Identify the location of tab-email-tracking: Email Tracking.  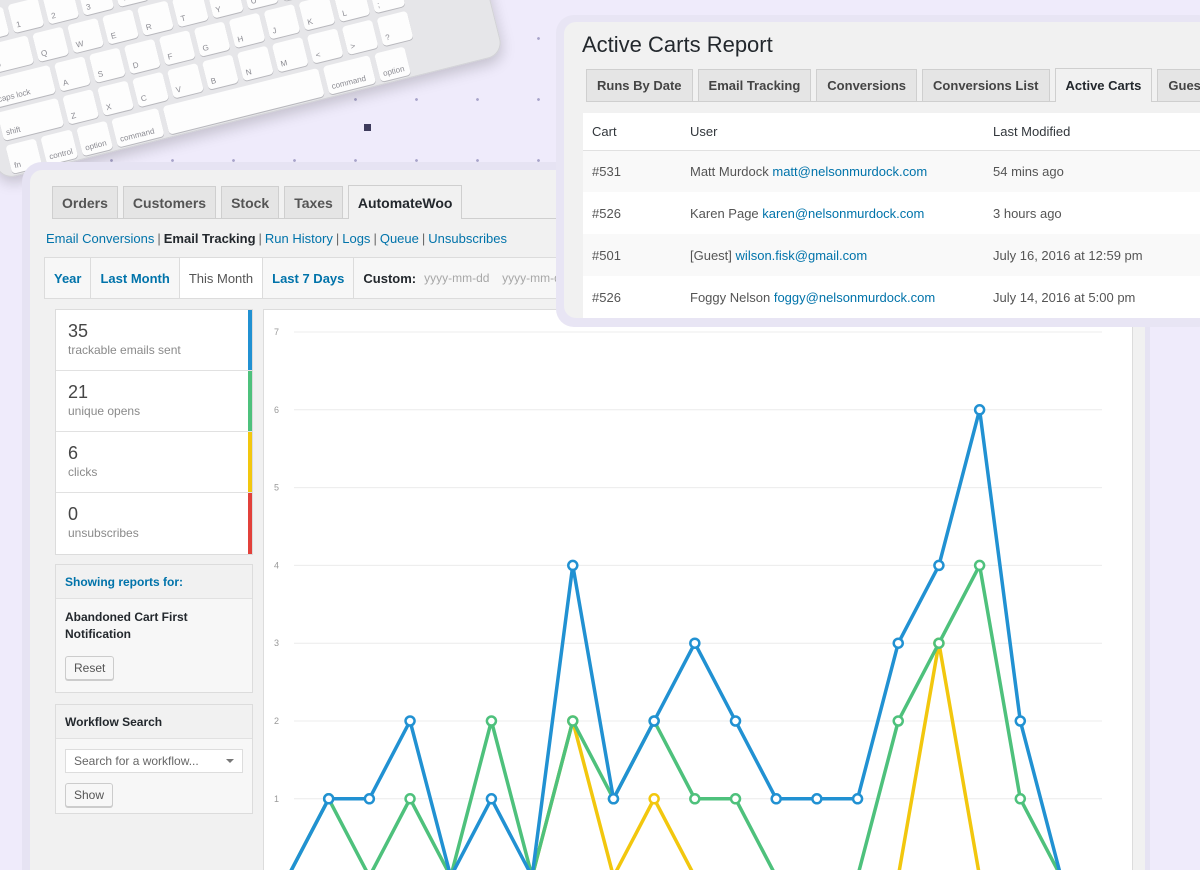
(754, 85).